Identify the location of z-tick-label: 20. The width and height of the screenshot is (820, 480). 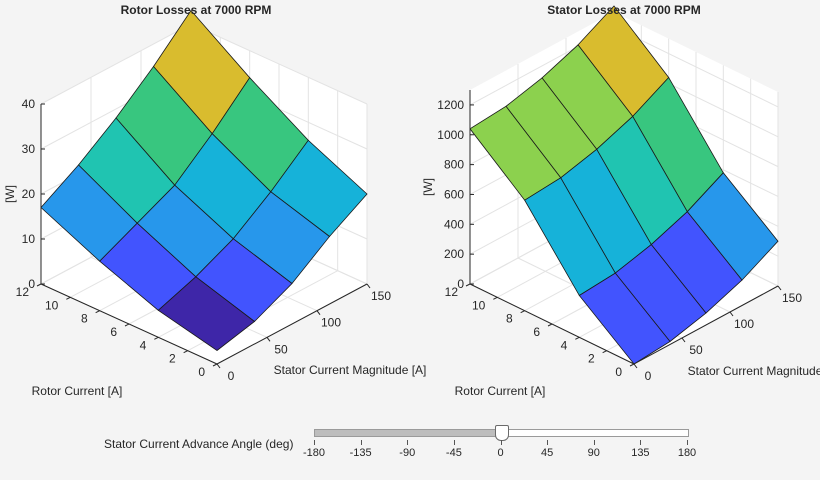
(29, 194).